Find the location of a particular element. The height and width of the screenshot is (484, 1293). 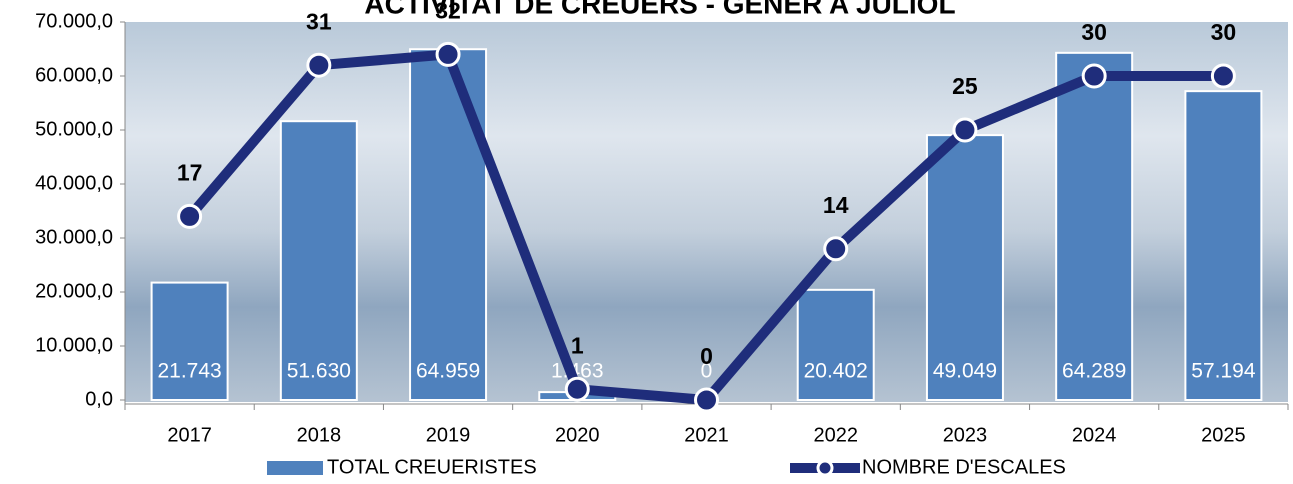

y-tick-label: 0,0 is located at coordinates (99, 399).